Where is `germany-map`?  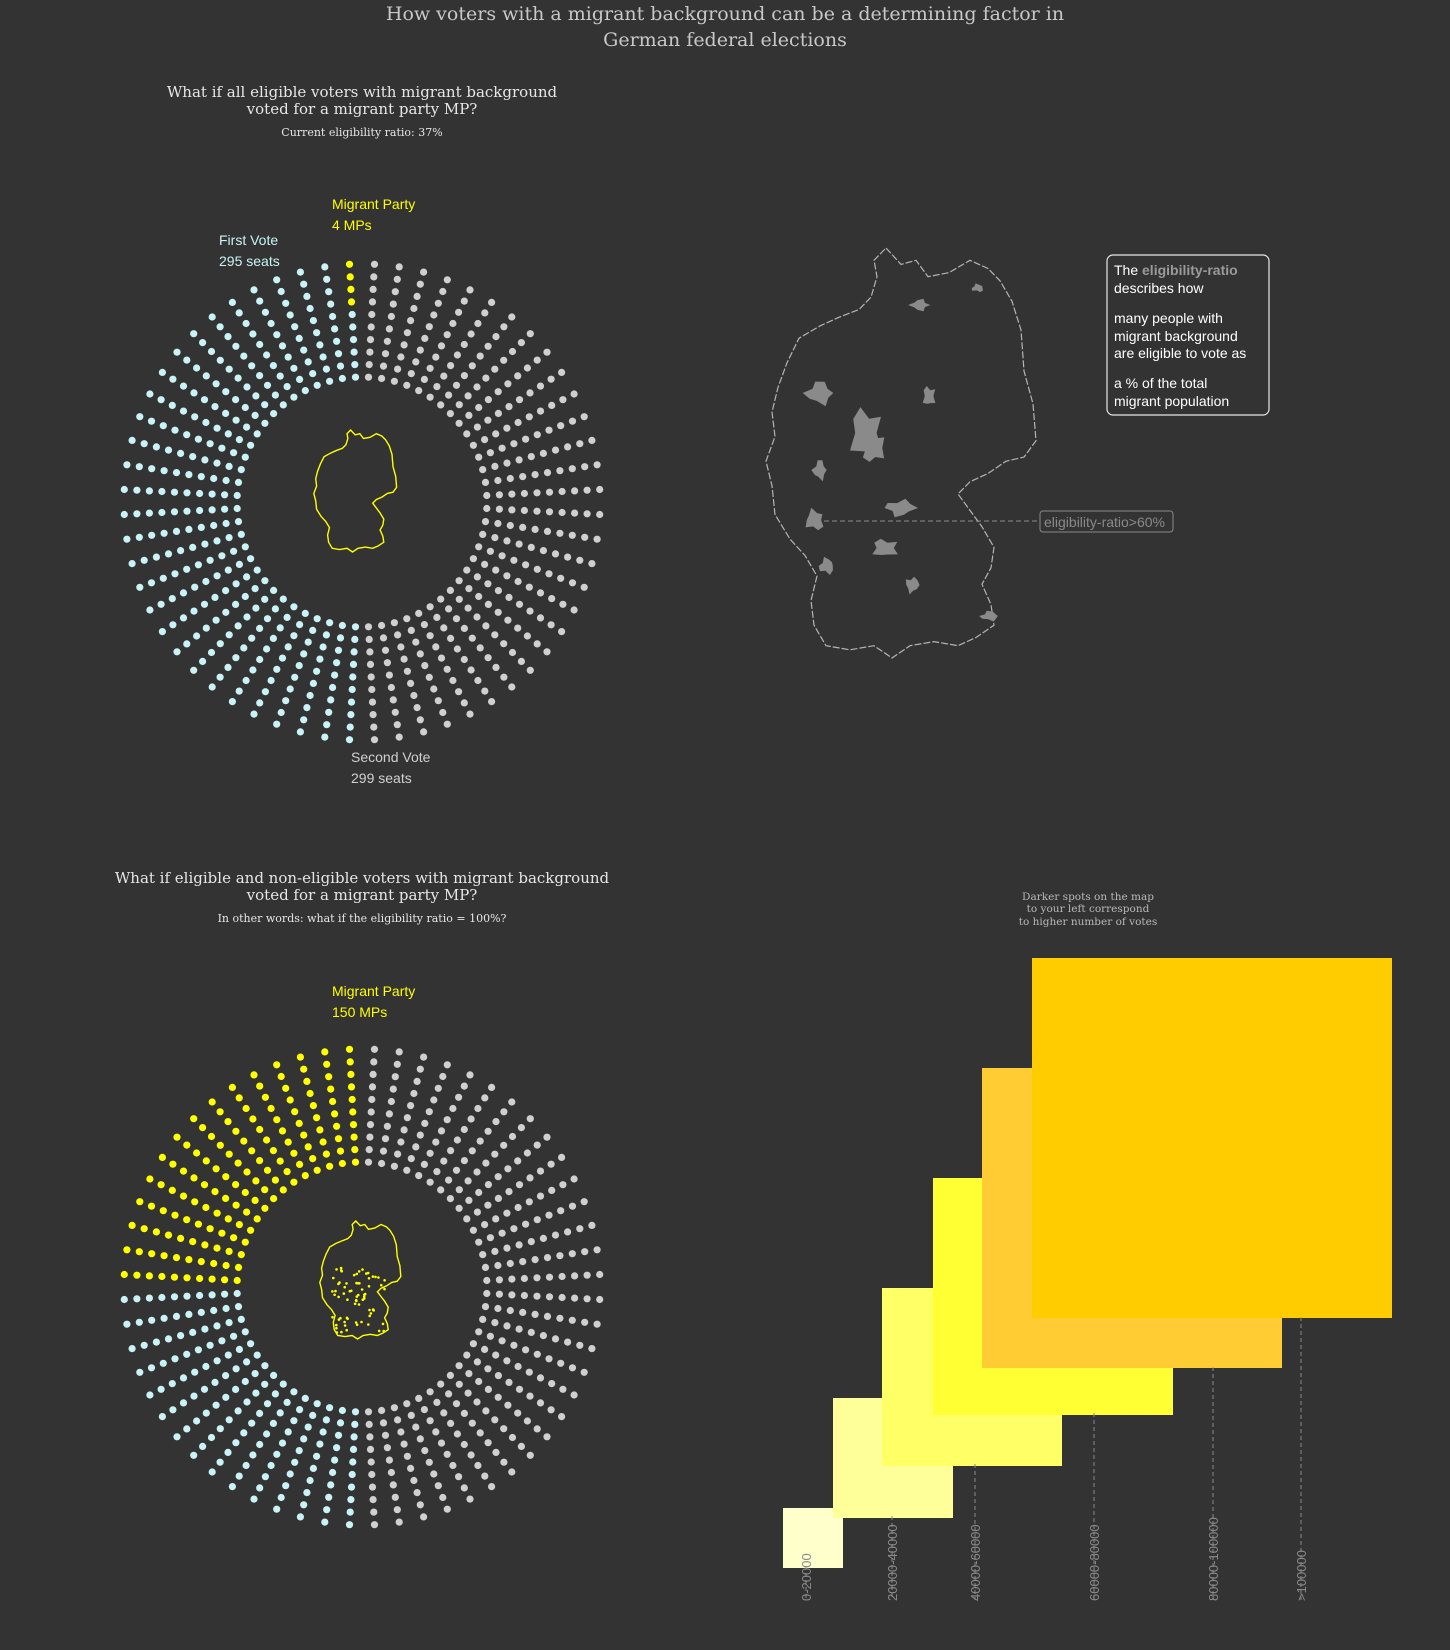
germany-map is located at coordinates (901, 453).